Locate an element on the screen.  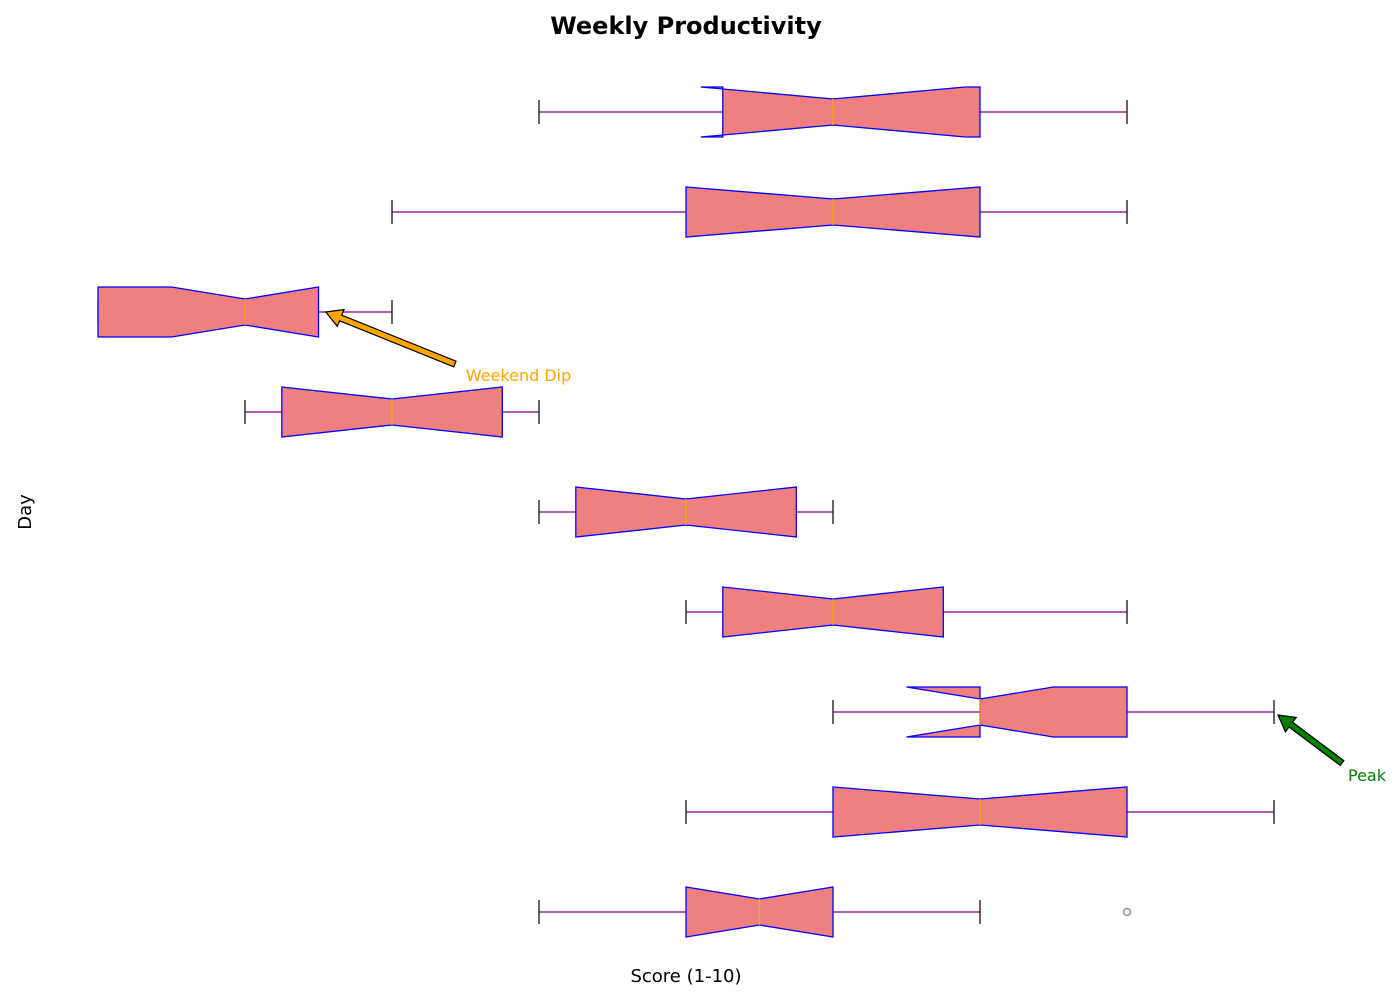
chart-title: Weekly Productivity is located at coordinates (686, 26).